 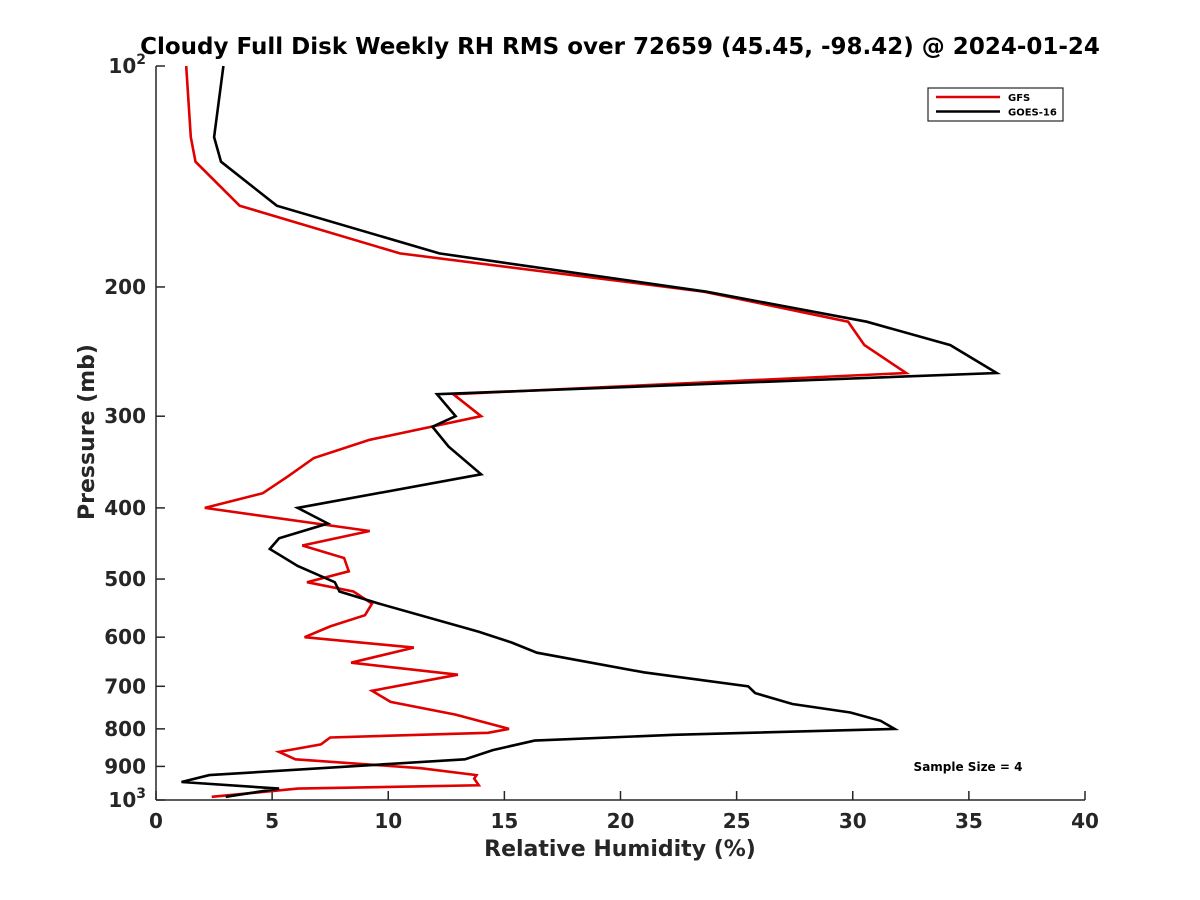 I want to click on legend: GFS GOES-16, so click(x=995, y=104).